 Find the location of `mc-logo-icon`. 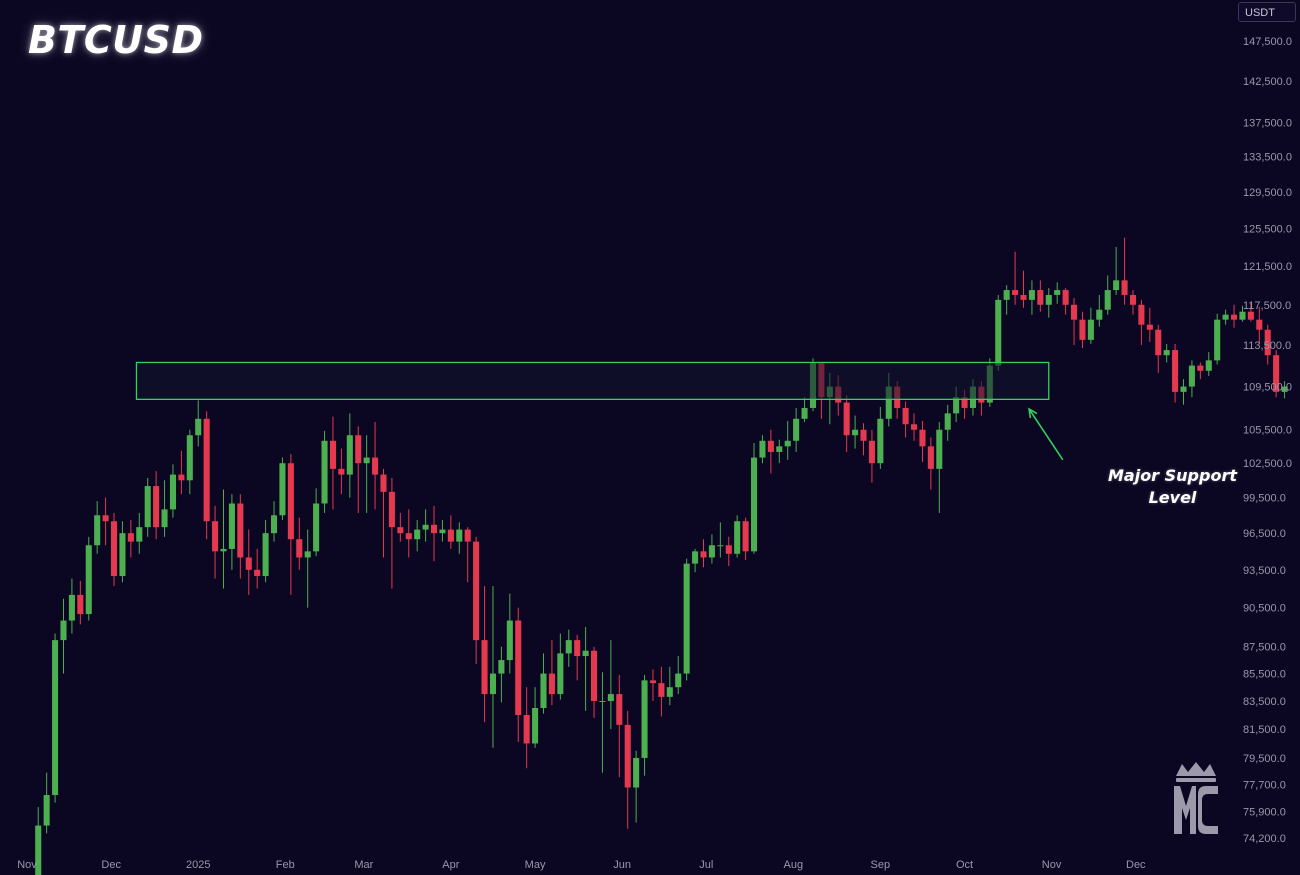

mc-logo-icon is located at coordinates (1196, 798).